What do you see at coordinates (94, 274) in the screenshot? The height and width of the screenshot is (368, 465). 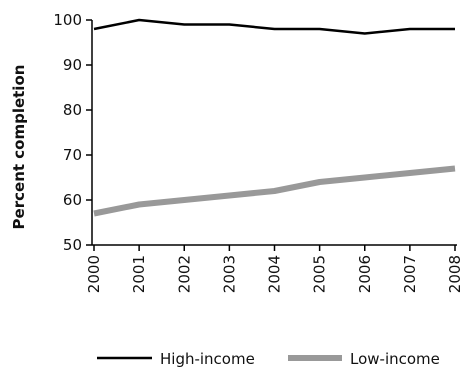 I see `x-tick-label: 2000` at bounding box center [94, 274].